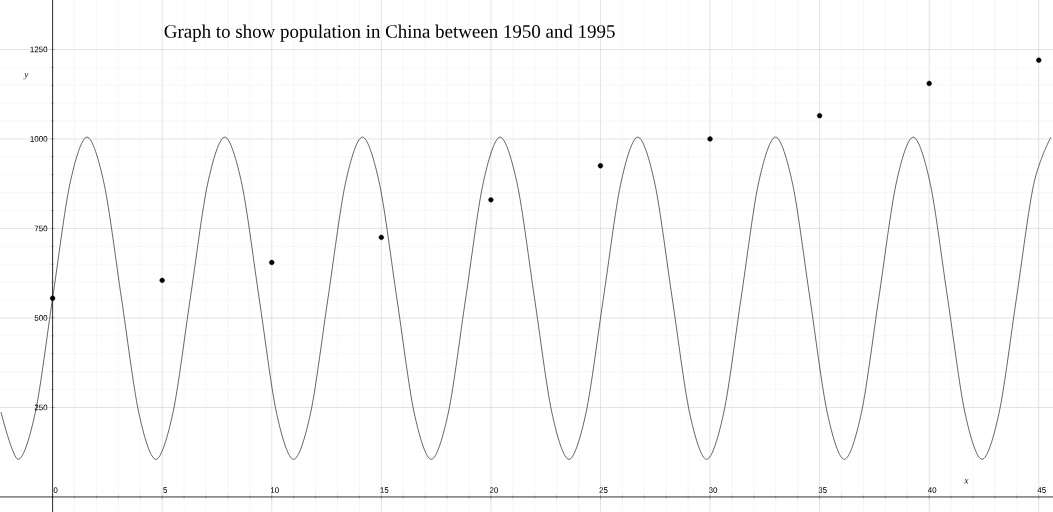 The height and width of the screenshot is (512, 1053). Describe the element at coordinates (966, 481) in the screenshot. I see `x-axis-title: x` at that location.